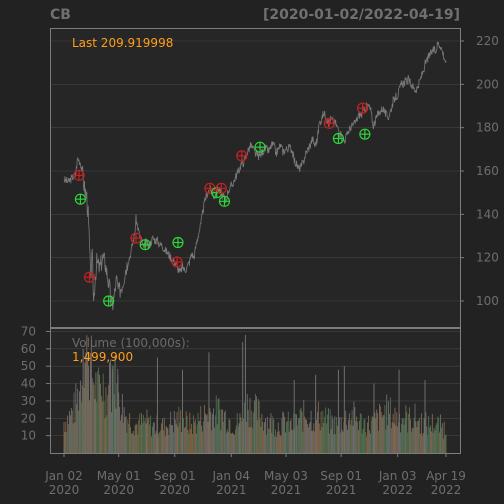  What do you see at coordinates (119, 476) in the screenshot?
I see `time-tick-label: May 01` at bounding box center [119, 476].